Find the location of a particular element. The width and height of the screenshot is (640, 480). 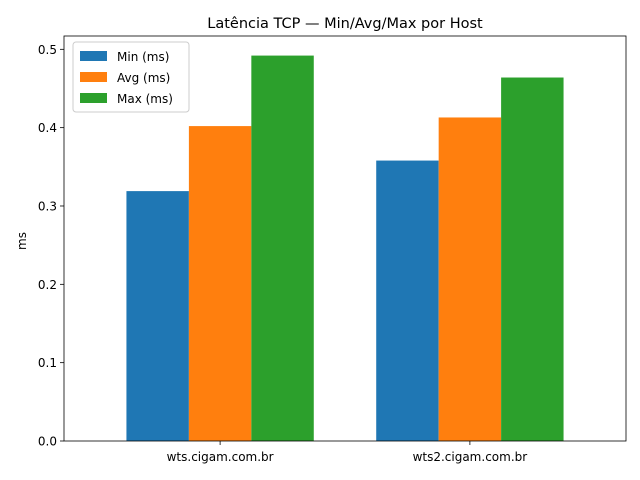

legend-label-2: Max (ms) is located at coordinates (145, 99).